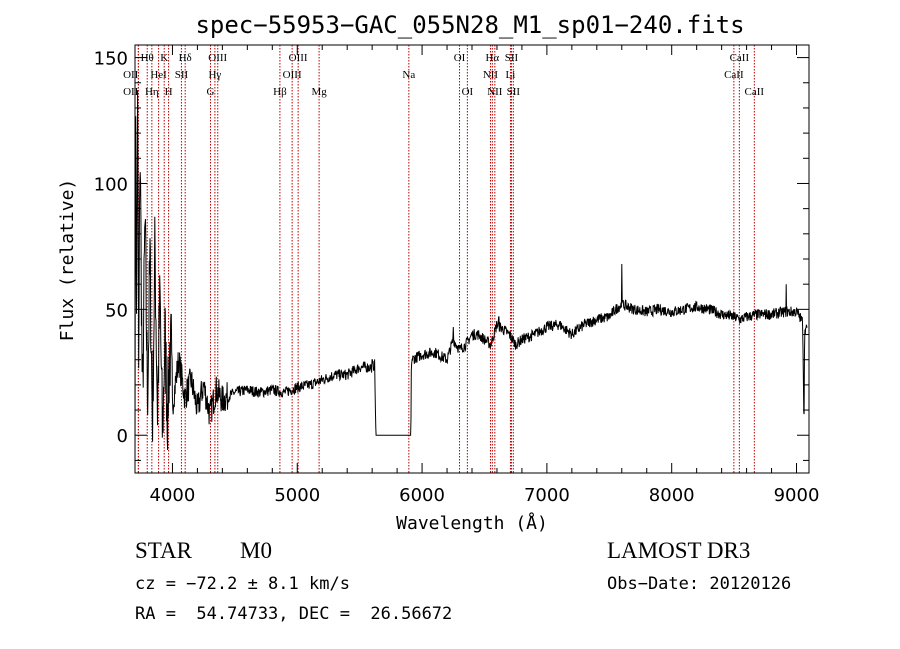  Describe the element at coordinates (472, 523) in the screenshot. I see `x-axis-label: Wavelength (Å)` at that location.